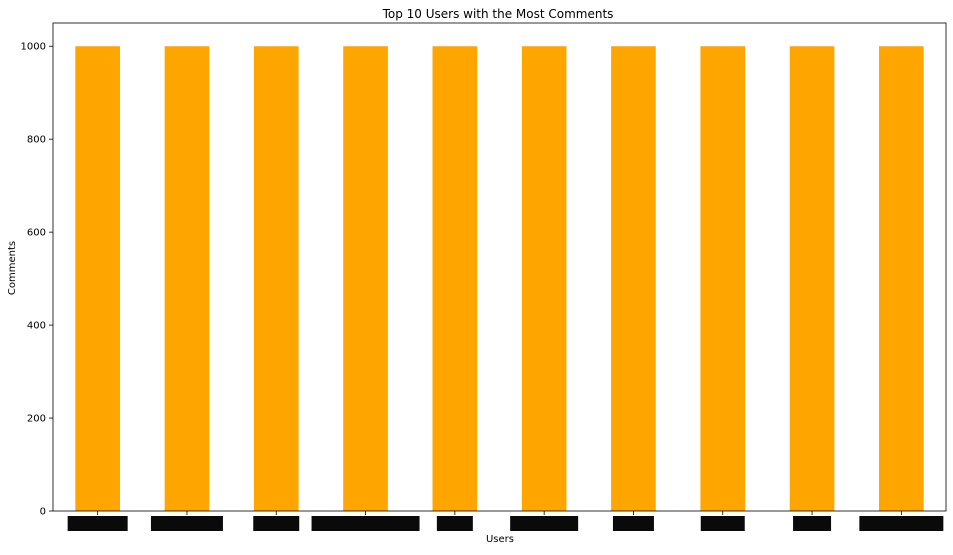  I want to click on y-tick-label: 0, so click(43, 512).